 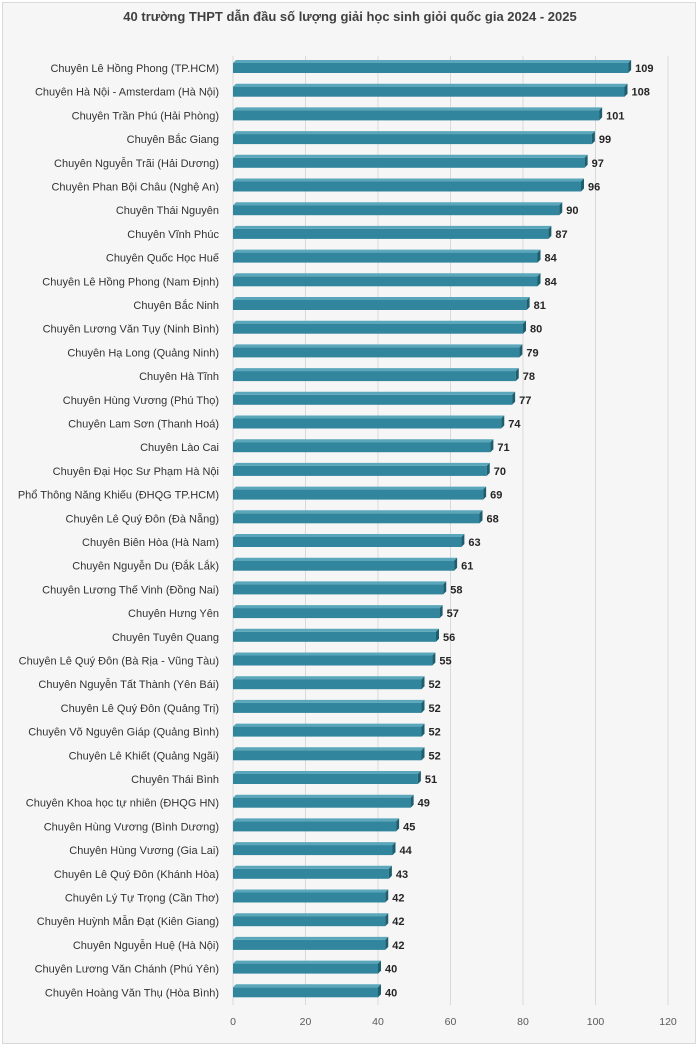 I want to click on category-label: Chuyên Phan Bội Châu (Nghệ An), so click(x=135, y=188).